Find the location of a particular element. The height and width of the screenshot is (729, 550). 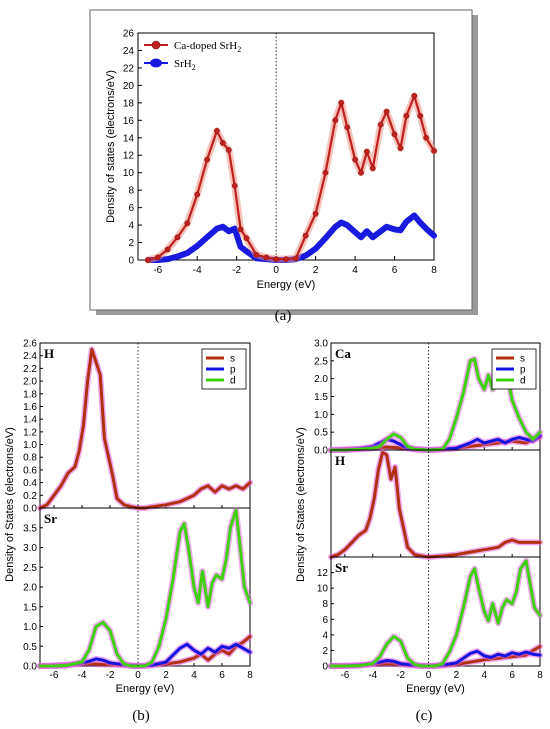

series-sr-d-line-halo is located at coordinates (435, 613).